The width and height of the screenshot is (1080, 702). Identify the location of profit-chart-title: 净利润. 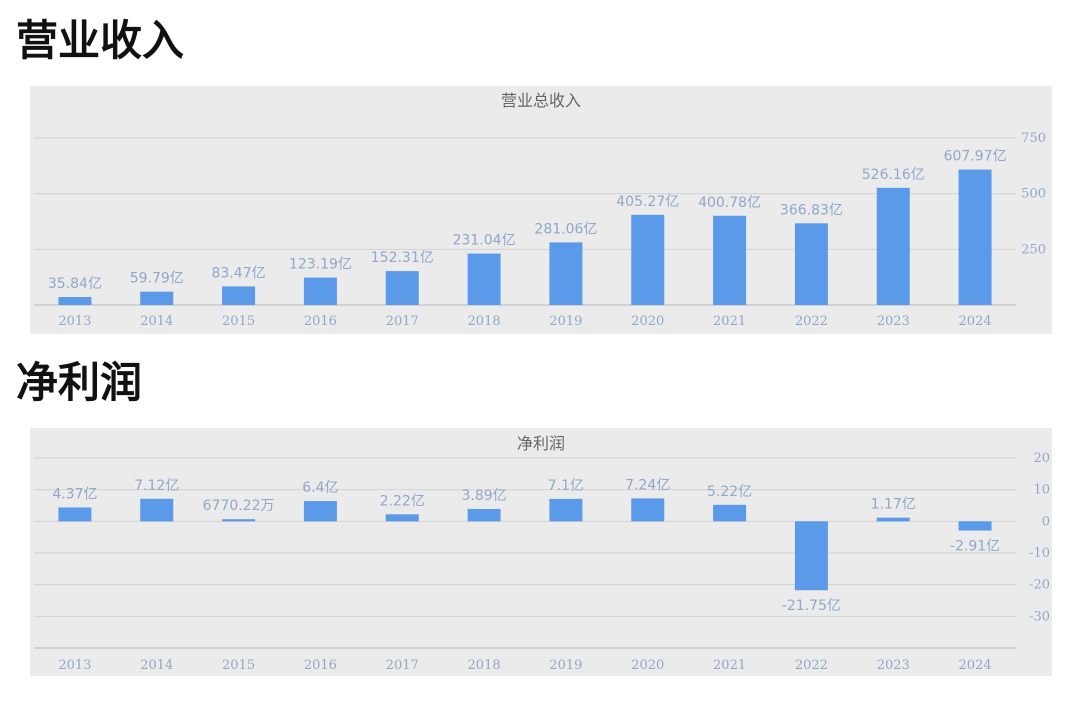
(541, 443).